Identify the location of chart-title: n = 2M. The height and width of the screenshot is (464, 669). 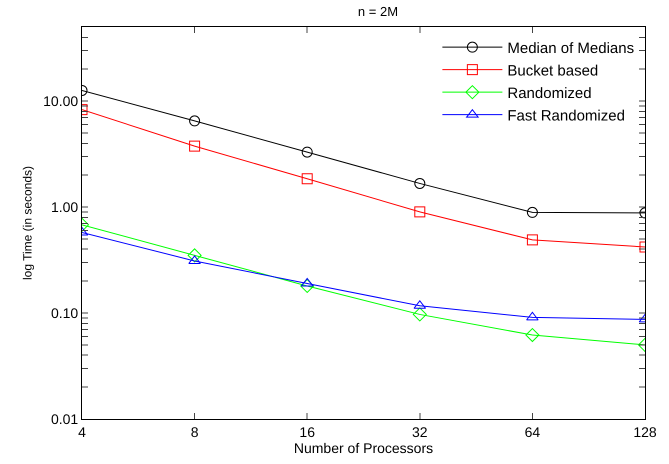
(378, 12).